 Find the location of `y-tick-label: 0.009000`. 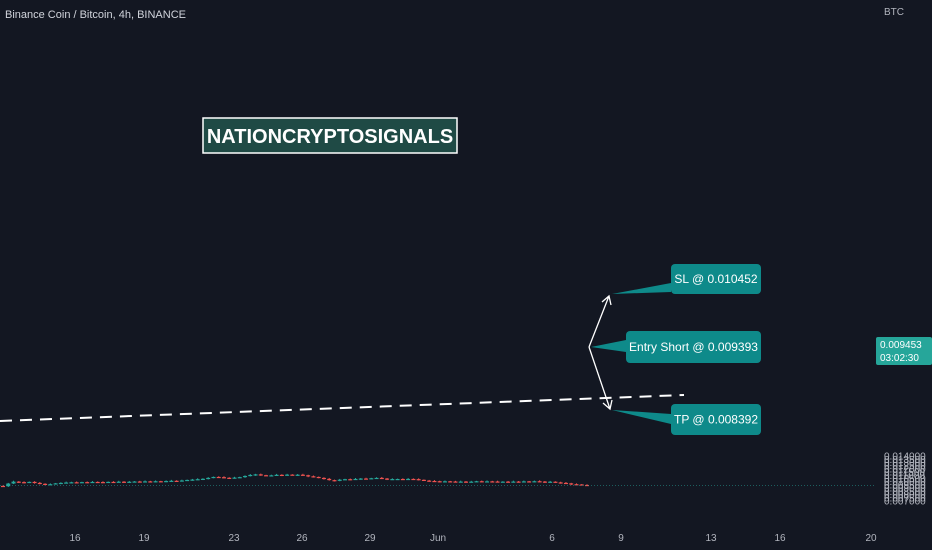

y-tick-label: 0.009000 is located at coordinates (905, 489).